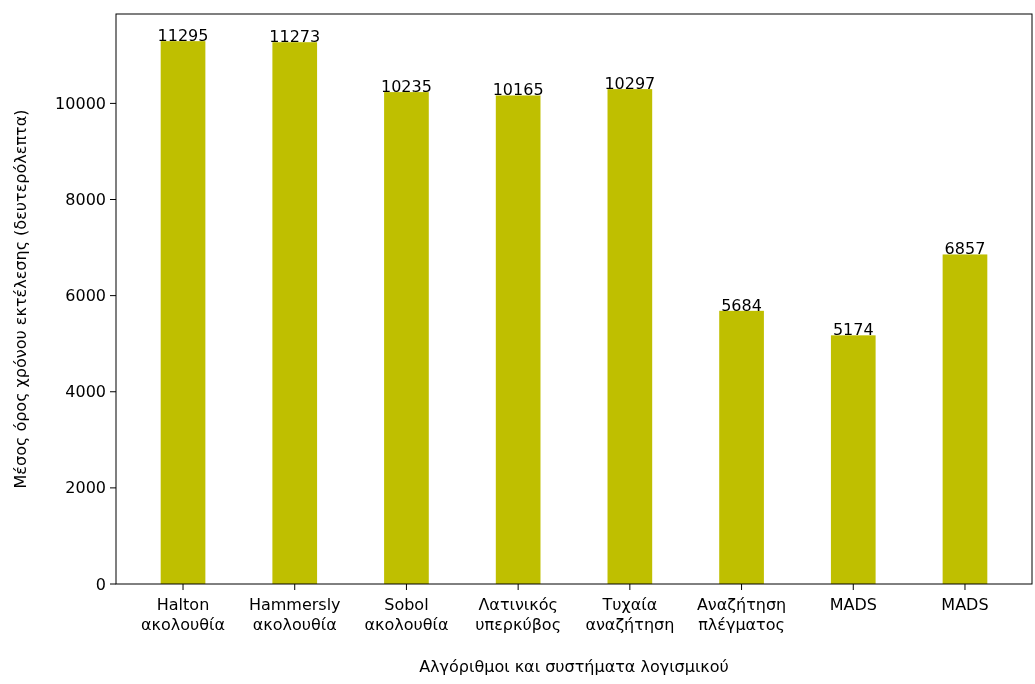 This screenshot has height=684, width=1035. Describe the element at coordinates (294, 614) in the screenshot. I see `x-tick-label: Hammersly ακολουθία` at that location.